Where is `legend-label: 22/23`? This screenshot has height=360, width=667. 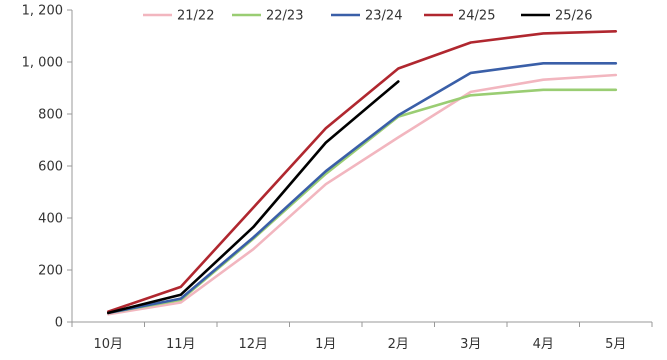 legend-label: 22/23 is located at coordinates (284, 16).